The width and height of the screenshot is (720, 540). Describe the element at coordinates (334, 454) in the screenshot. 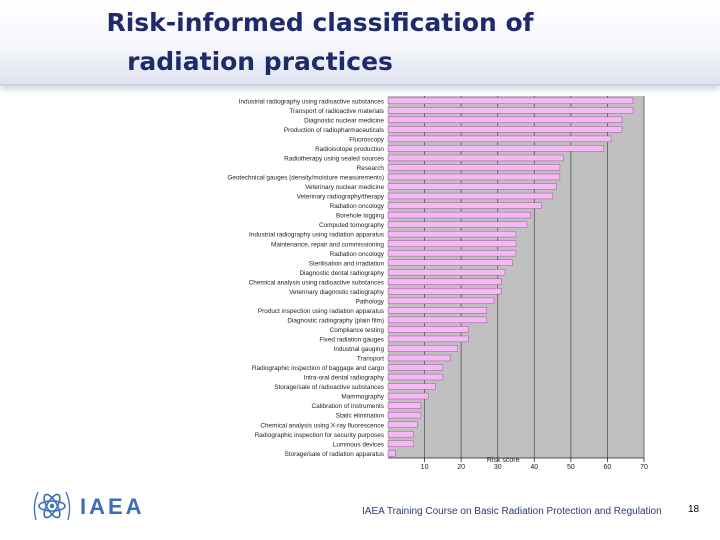

I see `category-label: Storage/sale of radiation apparatus` at that location.